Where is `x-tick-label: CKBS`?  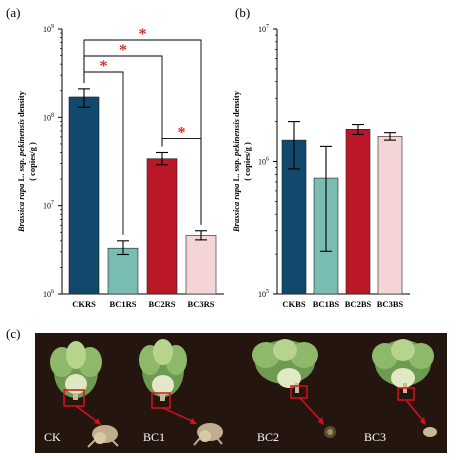
x-tick-label: CKBS is located at coordinates (293, 304).